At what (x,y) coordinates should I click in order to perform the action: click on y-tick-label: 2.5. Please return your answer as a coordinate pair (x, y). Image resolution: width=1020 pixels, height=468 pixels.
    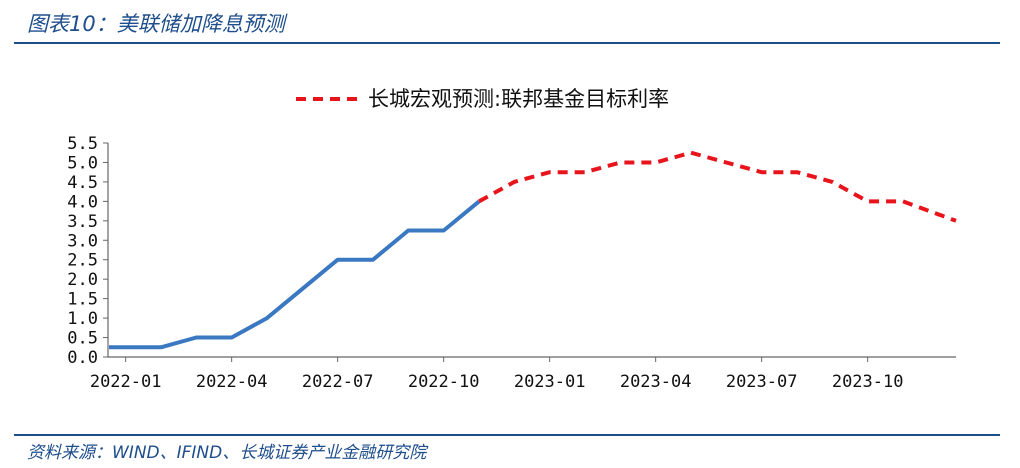
    Looking at the image, I should click on (82, 261).